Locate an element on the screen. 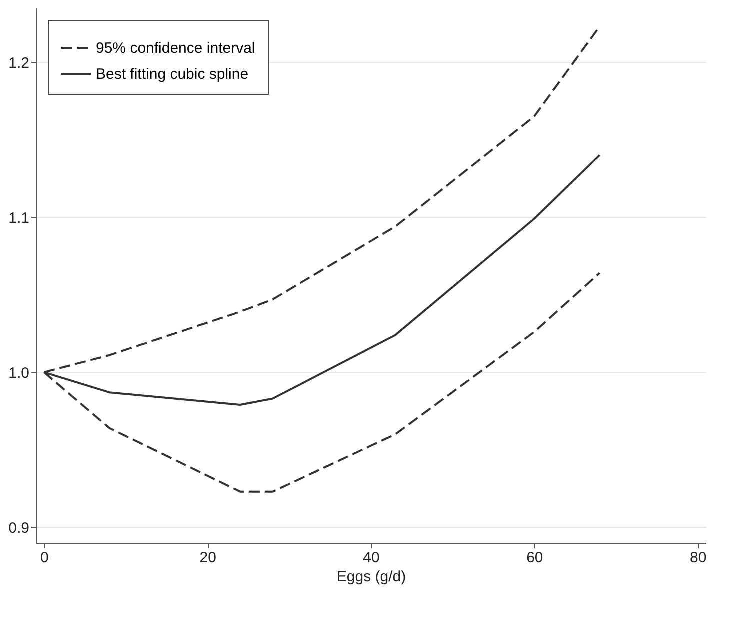 This screenshot has height=623, width=743. y-tick-label: 1.1 is located at coordinates (19, 218).